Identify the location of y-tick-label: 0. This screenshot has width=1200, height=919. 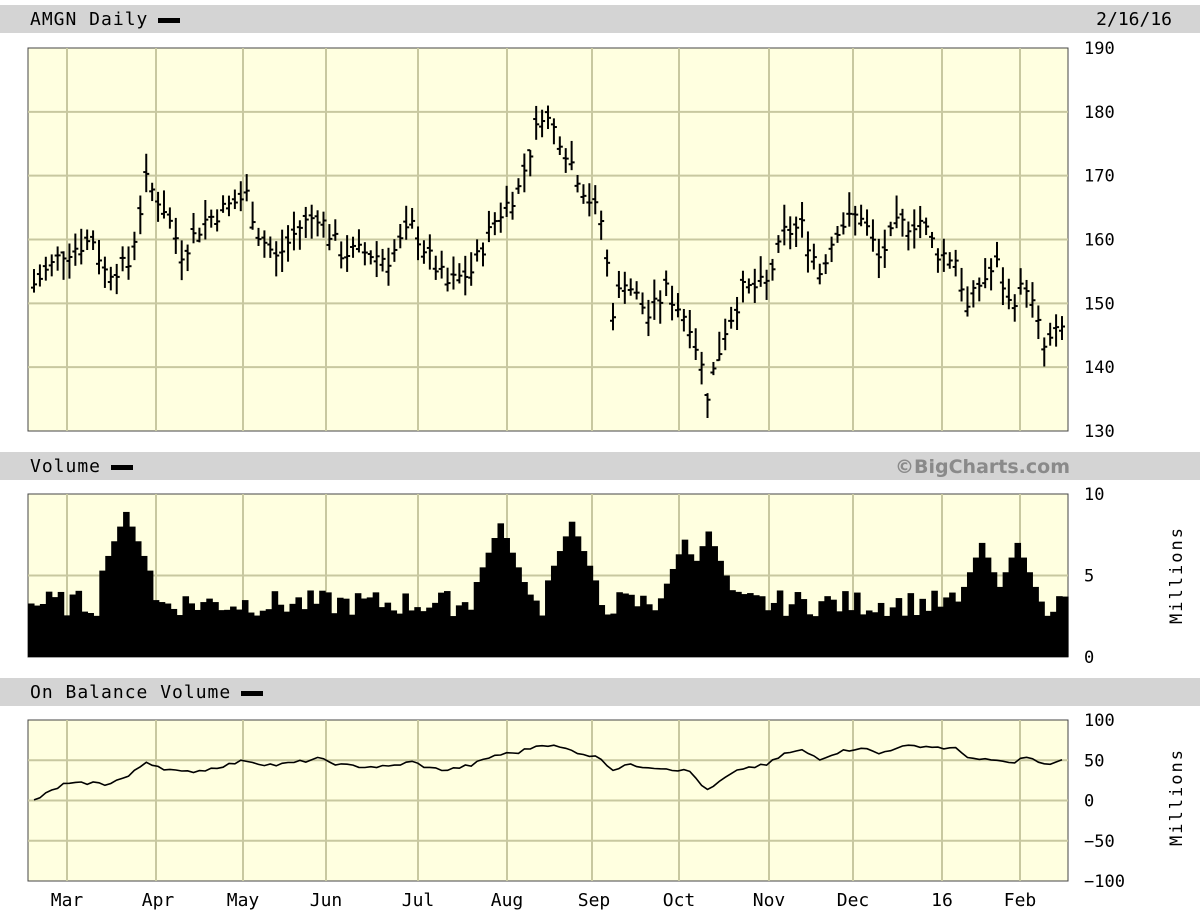
(1089, 658).